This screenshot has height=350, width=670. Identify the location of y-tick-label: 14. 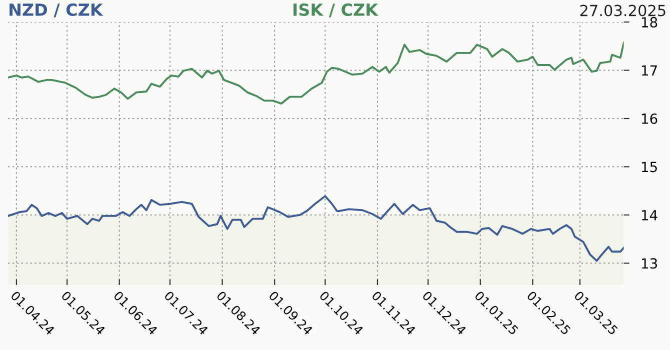
(650, 215).